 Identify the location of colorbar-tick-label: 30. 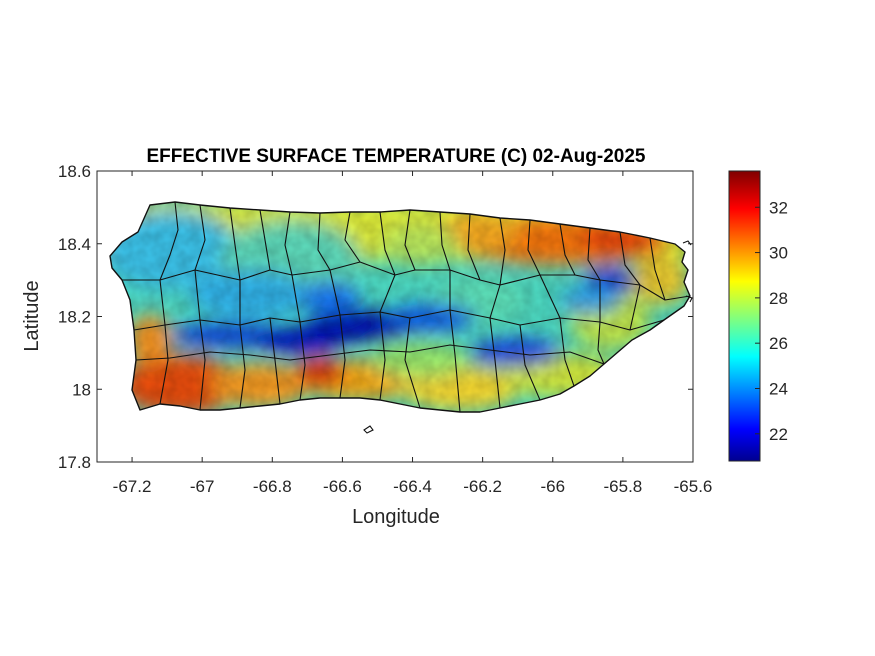
(778, 253).